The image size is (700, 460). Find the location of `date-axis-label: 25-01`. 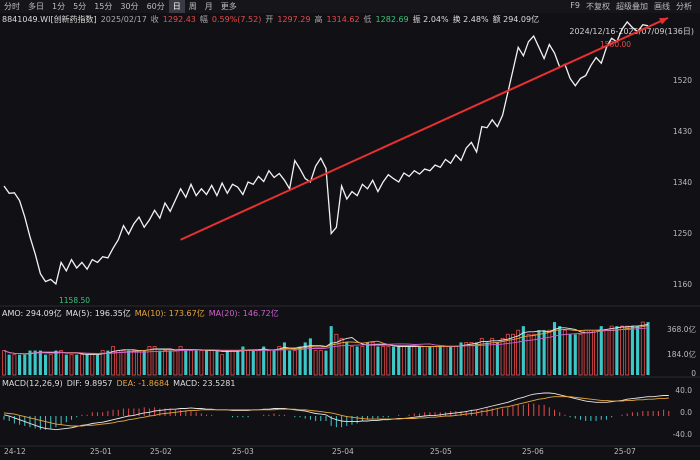

date-axis-label: 25-01 is located at coordinates (101, 451).